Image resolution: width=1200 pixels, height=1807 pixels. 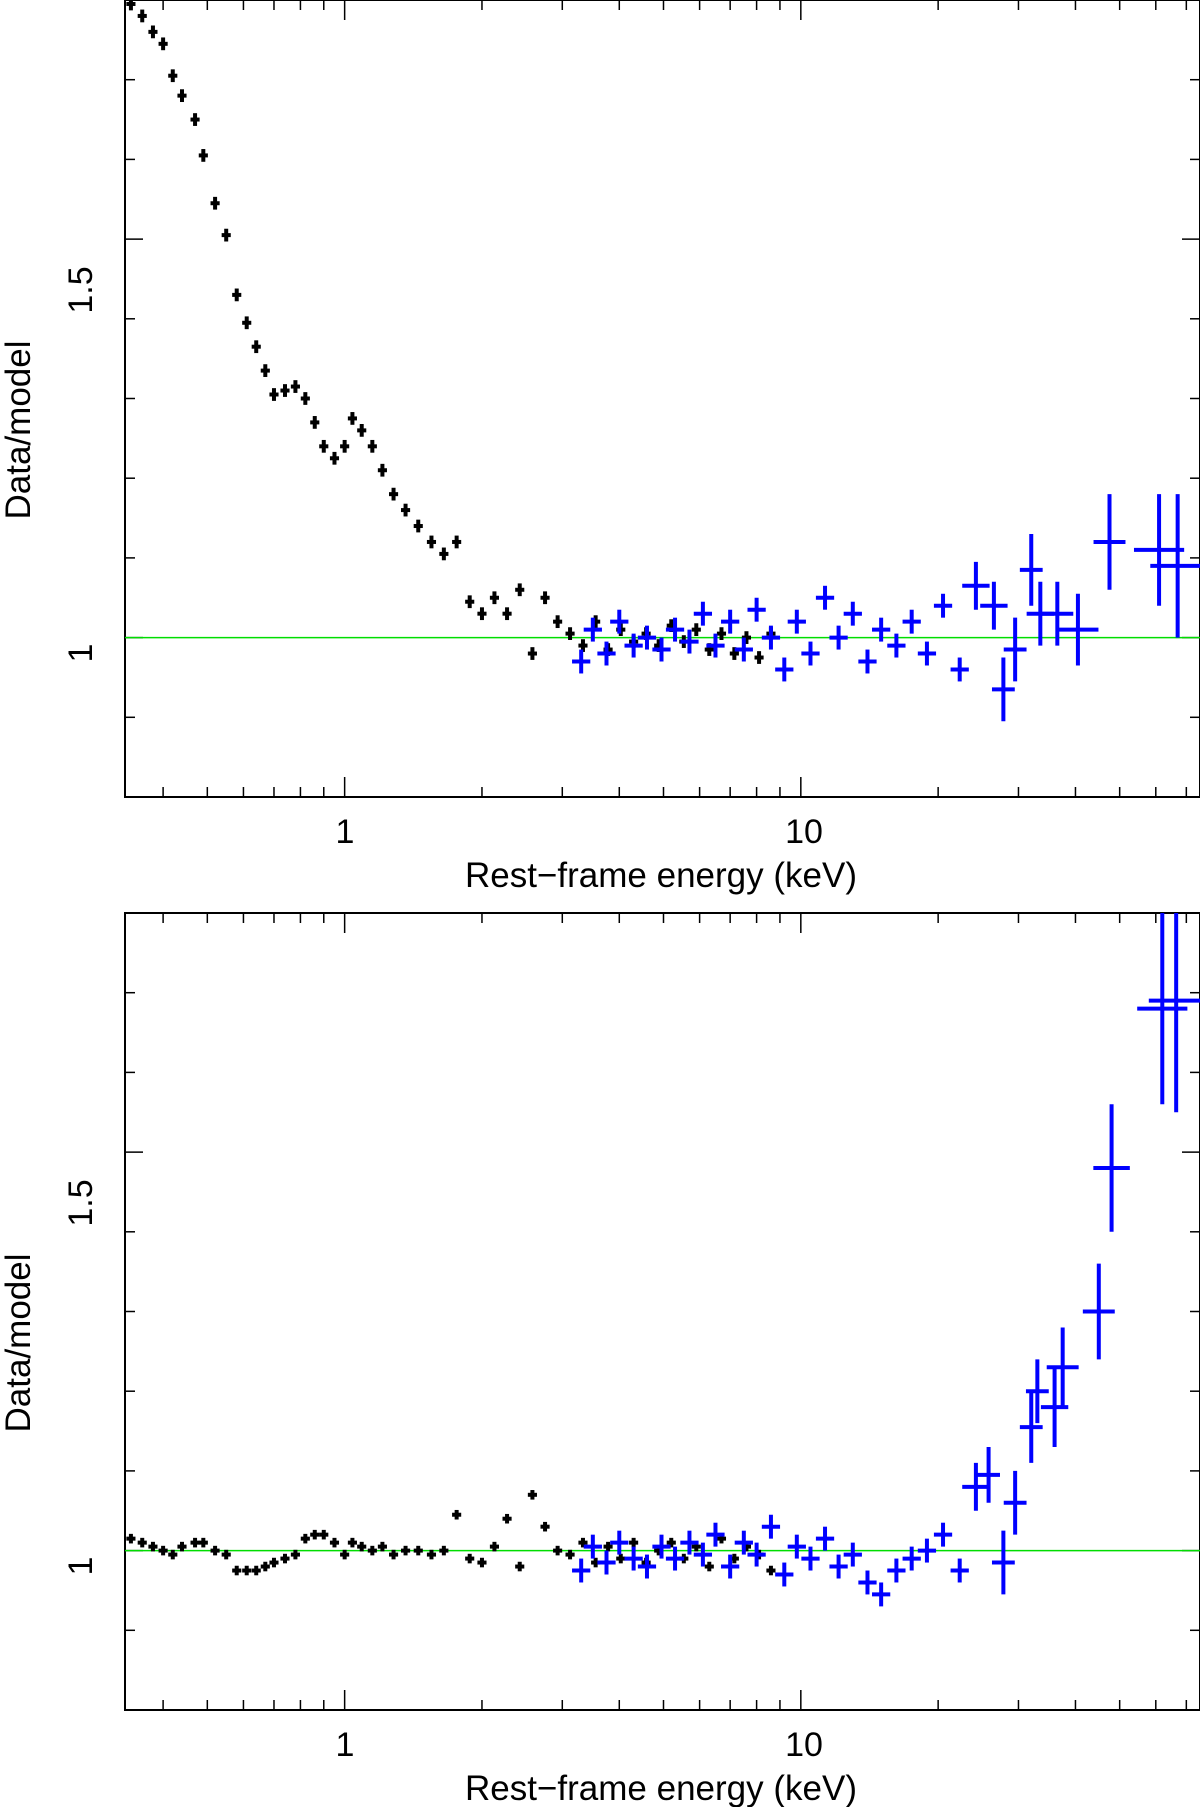 What do you see at coordinates (345, 832) in the screenshot?
I see `x-tick-label: 1` at bounding box center [345, 832].